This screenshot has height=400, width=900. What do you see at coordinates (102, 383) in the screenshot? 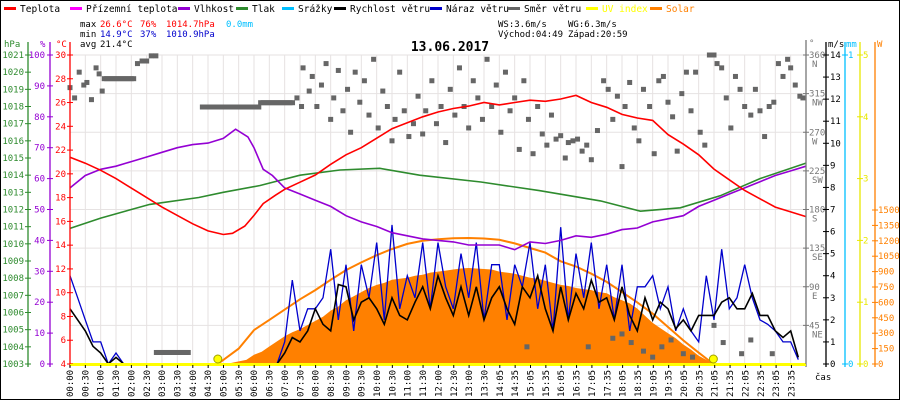
I see `x-tick-label: 01:00` at bounding box center [102, 383].